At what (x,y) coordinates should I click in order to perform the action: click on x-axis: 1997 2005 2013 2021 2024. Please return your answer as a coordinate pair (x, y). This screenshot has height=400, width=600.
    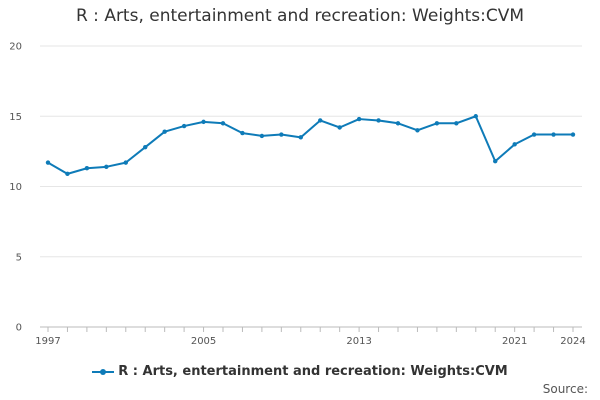
    Looking at the image, I should click on (310, 337).